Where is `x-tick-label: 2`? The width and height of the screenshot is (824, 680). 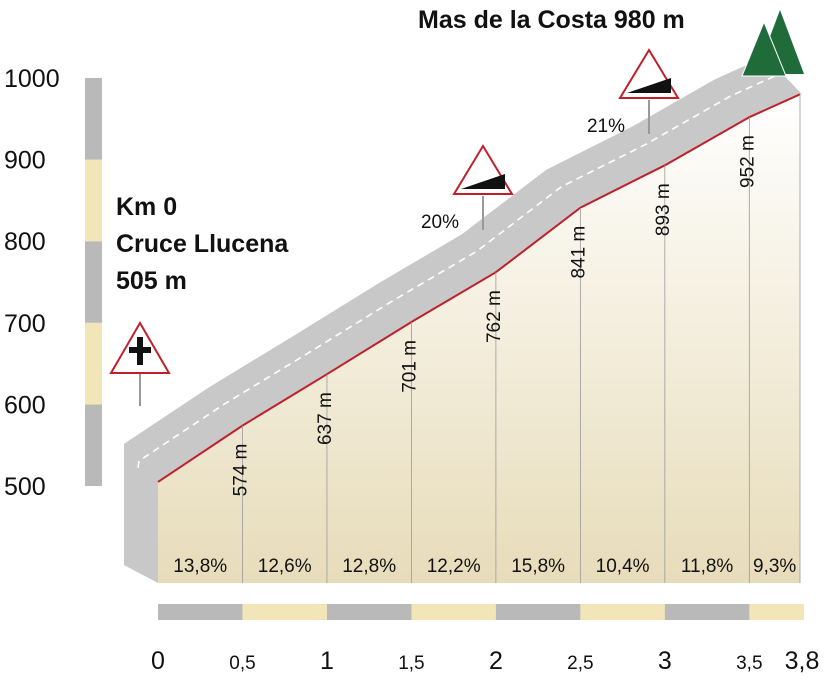 x-tick-label: 2 is located at coordinates (496, 661).